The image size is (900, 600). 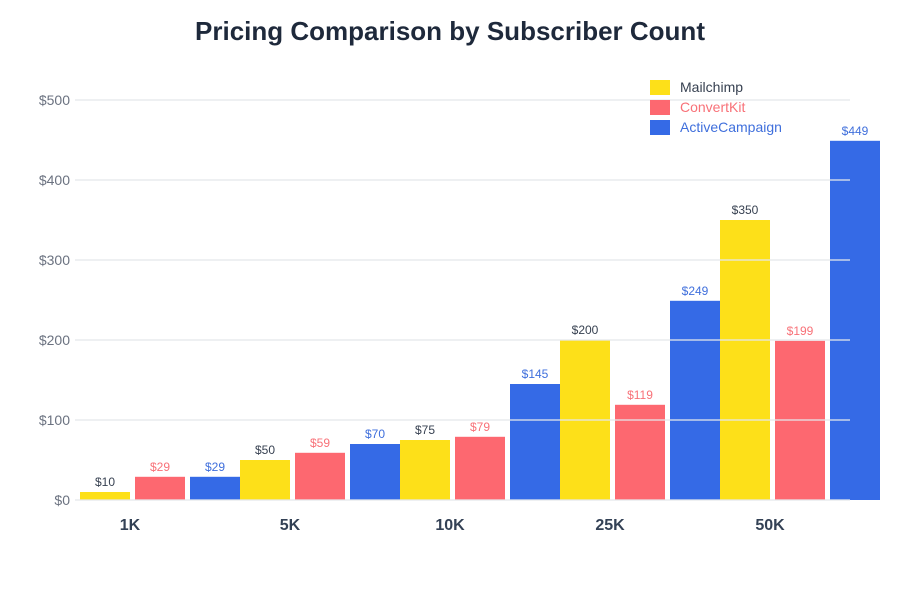 I want to click on value-label-convertkit-5k: $59, so click(x=320, y=443).